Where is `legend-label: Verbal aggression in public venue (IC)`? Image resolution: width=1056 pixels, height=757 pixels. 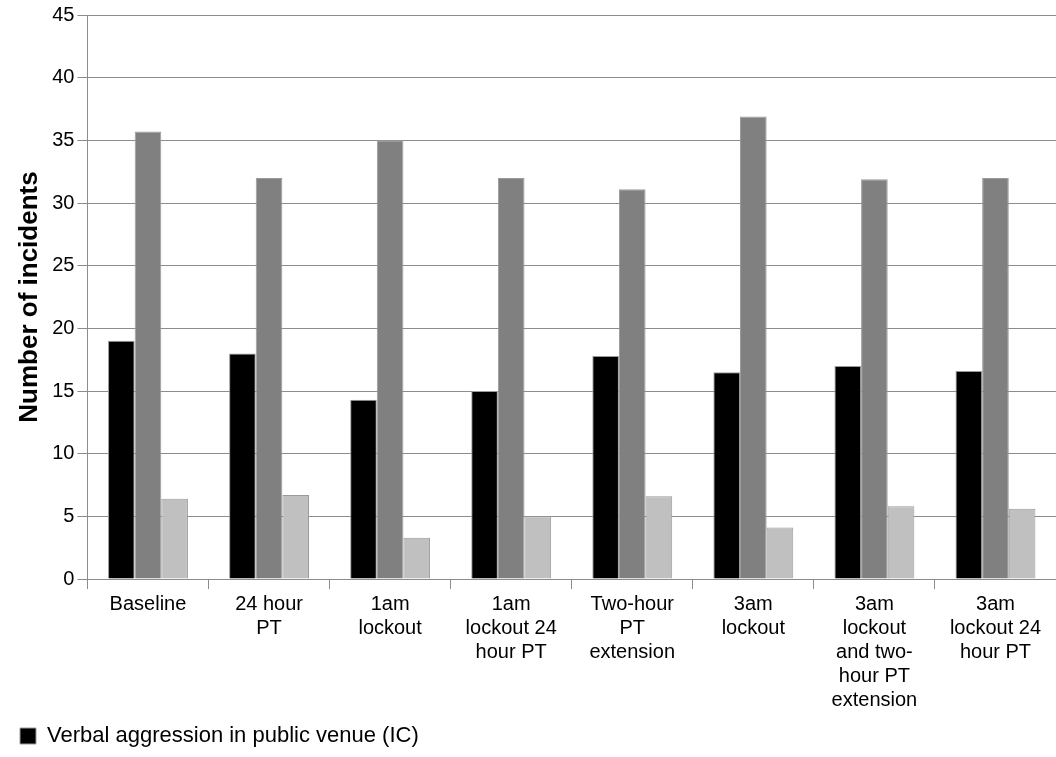 legend-label: Verbal aggression in public venue (IC) is located at coordinates (233, 735).